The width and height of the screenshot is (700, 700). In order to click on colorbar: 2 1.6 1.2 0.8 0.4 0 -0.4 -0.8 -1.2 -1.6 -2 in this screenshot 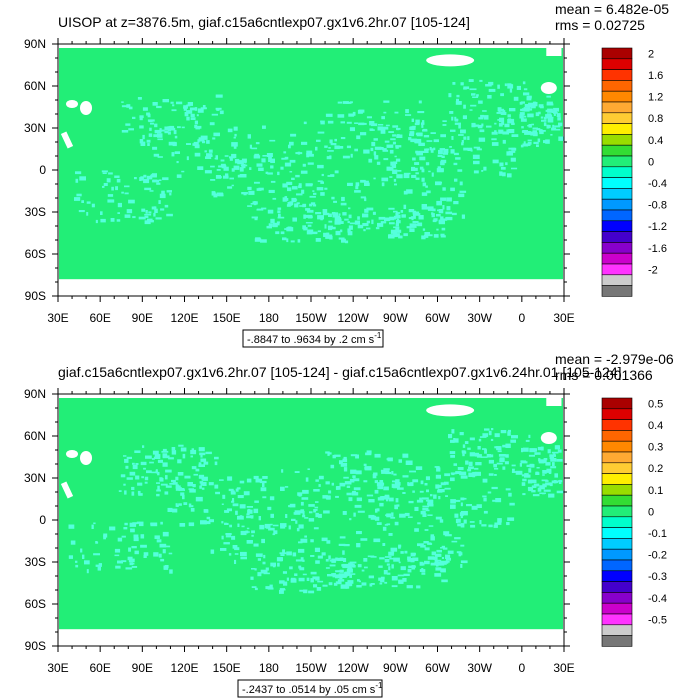, I will do `click(634, 172)`.